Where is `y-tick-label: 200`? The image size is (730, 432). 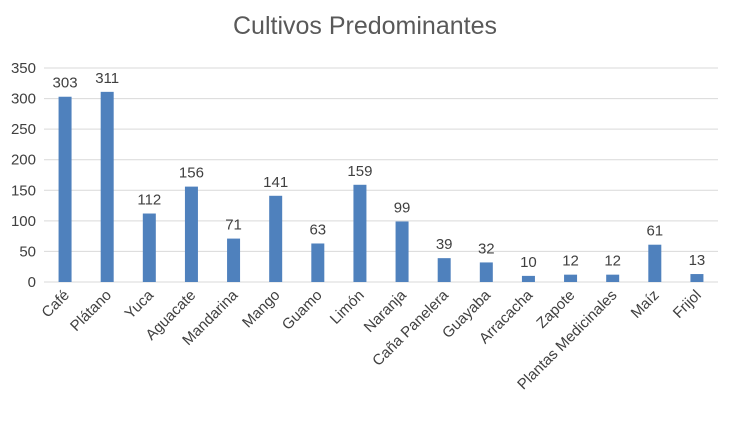 y-tick-label: 200 is located at coordinates (23, 160).